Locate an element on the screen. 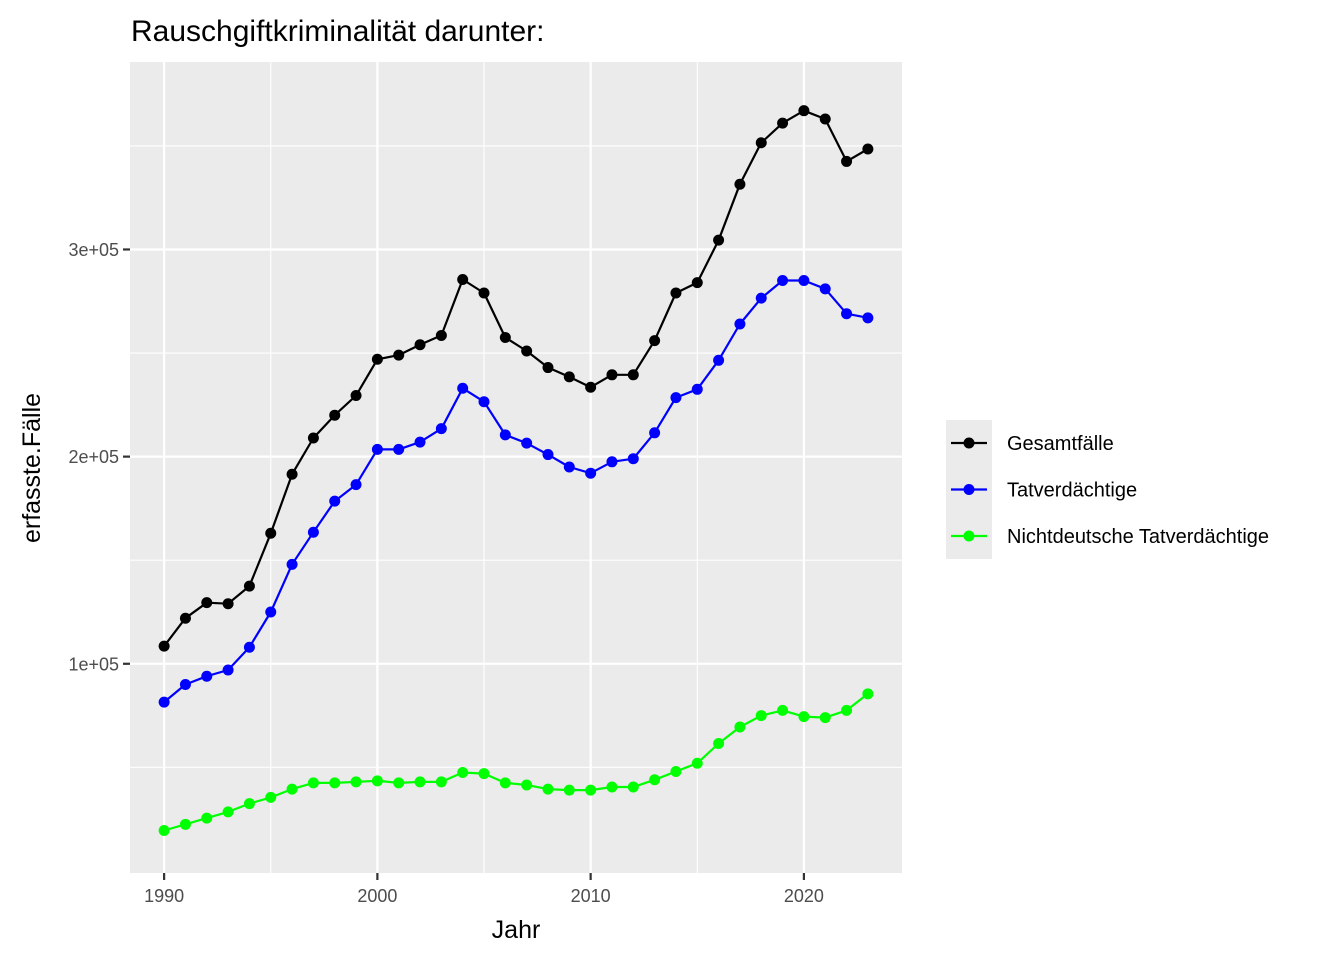 The height and width of the screenshot is (960, 1344). legend-label: Gesamtfälle is located at coordinates (1060, 444).